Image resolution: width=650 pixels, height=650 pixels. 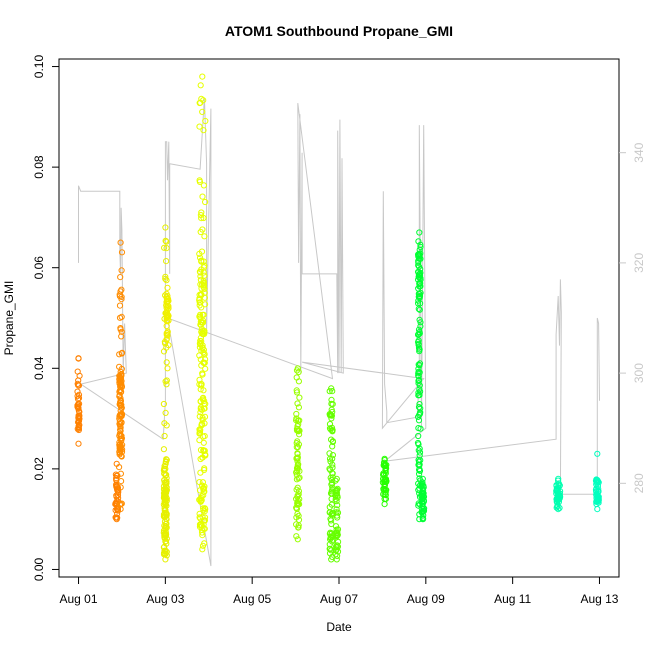 What do you see at coordinates (9, 318) in the screenshot?
I see `y-axis-label: Propane_GMI` at bounding box center [9, 318].